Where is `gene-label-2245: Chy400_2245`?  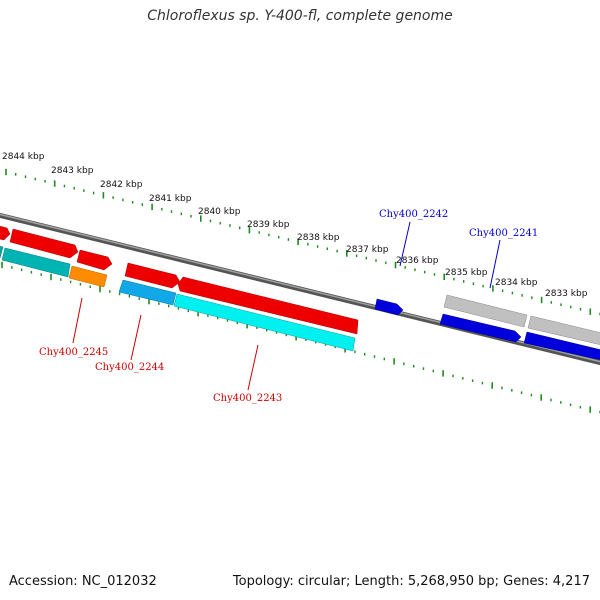 gene-label-2245: Chy400_2245 is located at coordinates (73, 352).